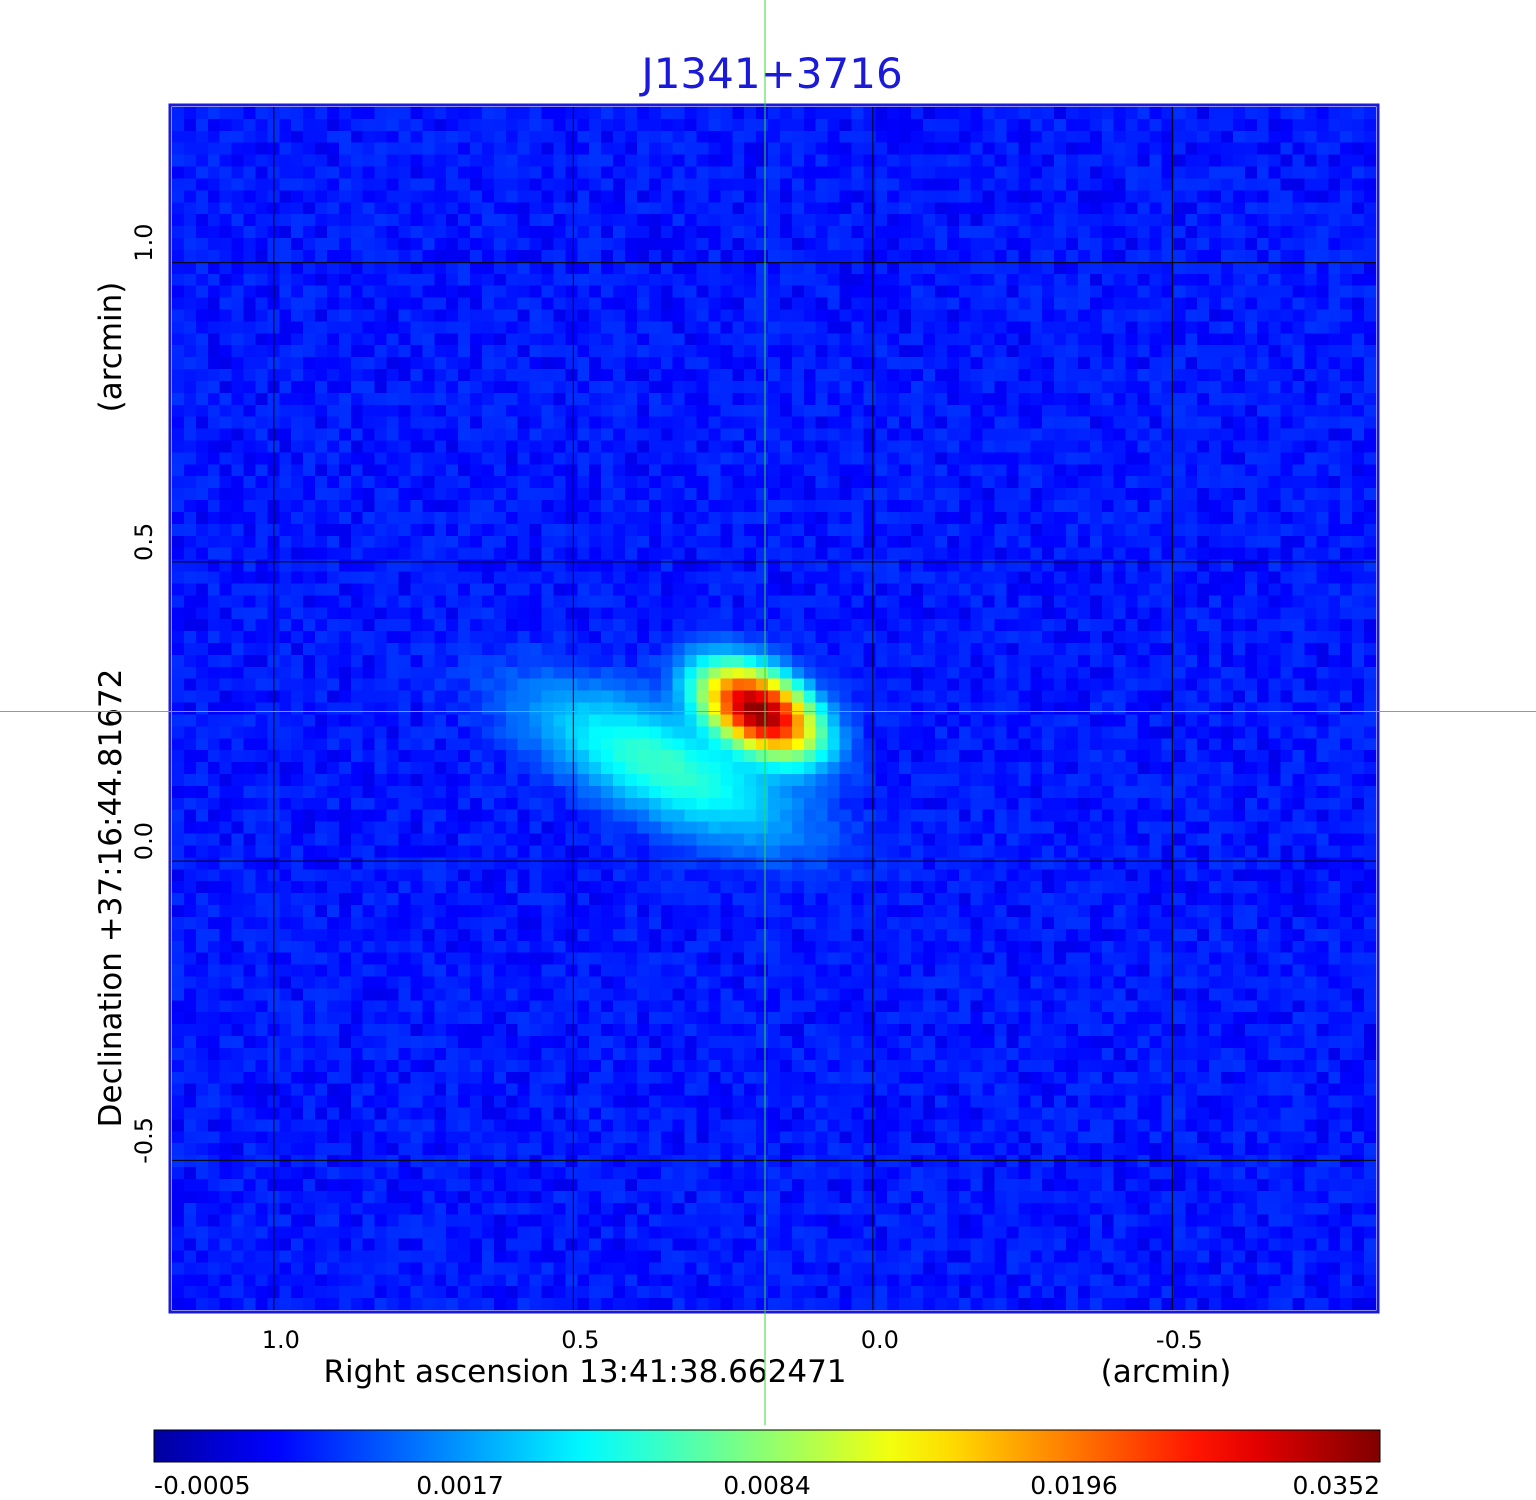 The width and height of the screenshot is (1536, 1500). Describe the element at coordinates (584, 1372) in the screenshot. I see `x-axis-label: Right ascension 13:41:38.662471` at that location.